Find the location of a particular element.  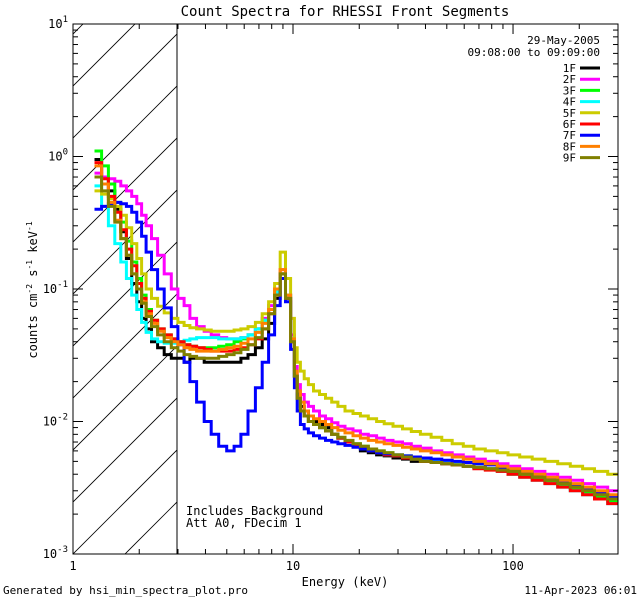

chart-title: Count Spectra for RHESSI Front Segments is located at coordinates (345, 12).